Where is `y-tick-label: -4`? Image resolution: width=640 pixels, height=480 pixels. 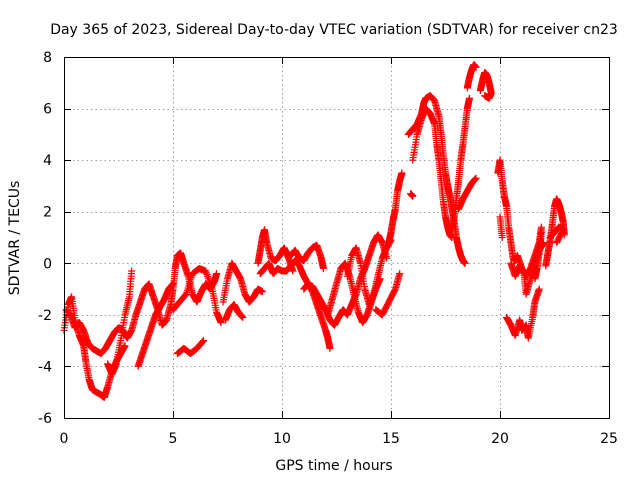 y-tick-label: -4 is located at coordinates (45, 367).